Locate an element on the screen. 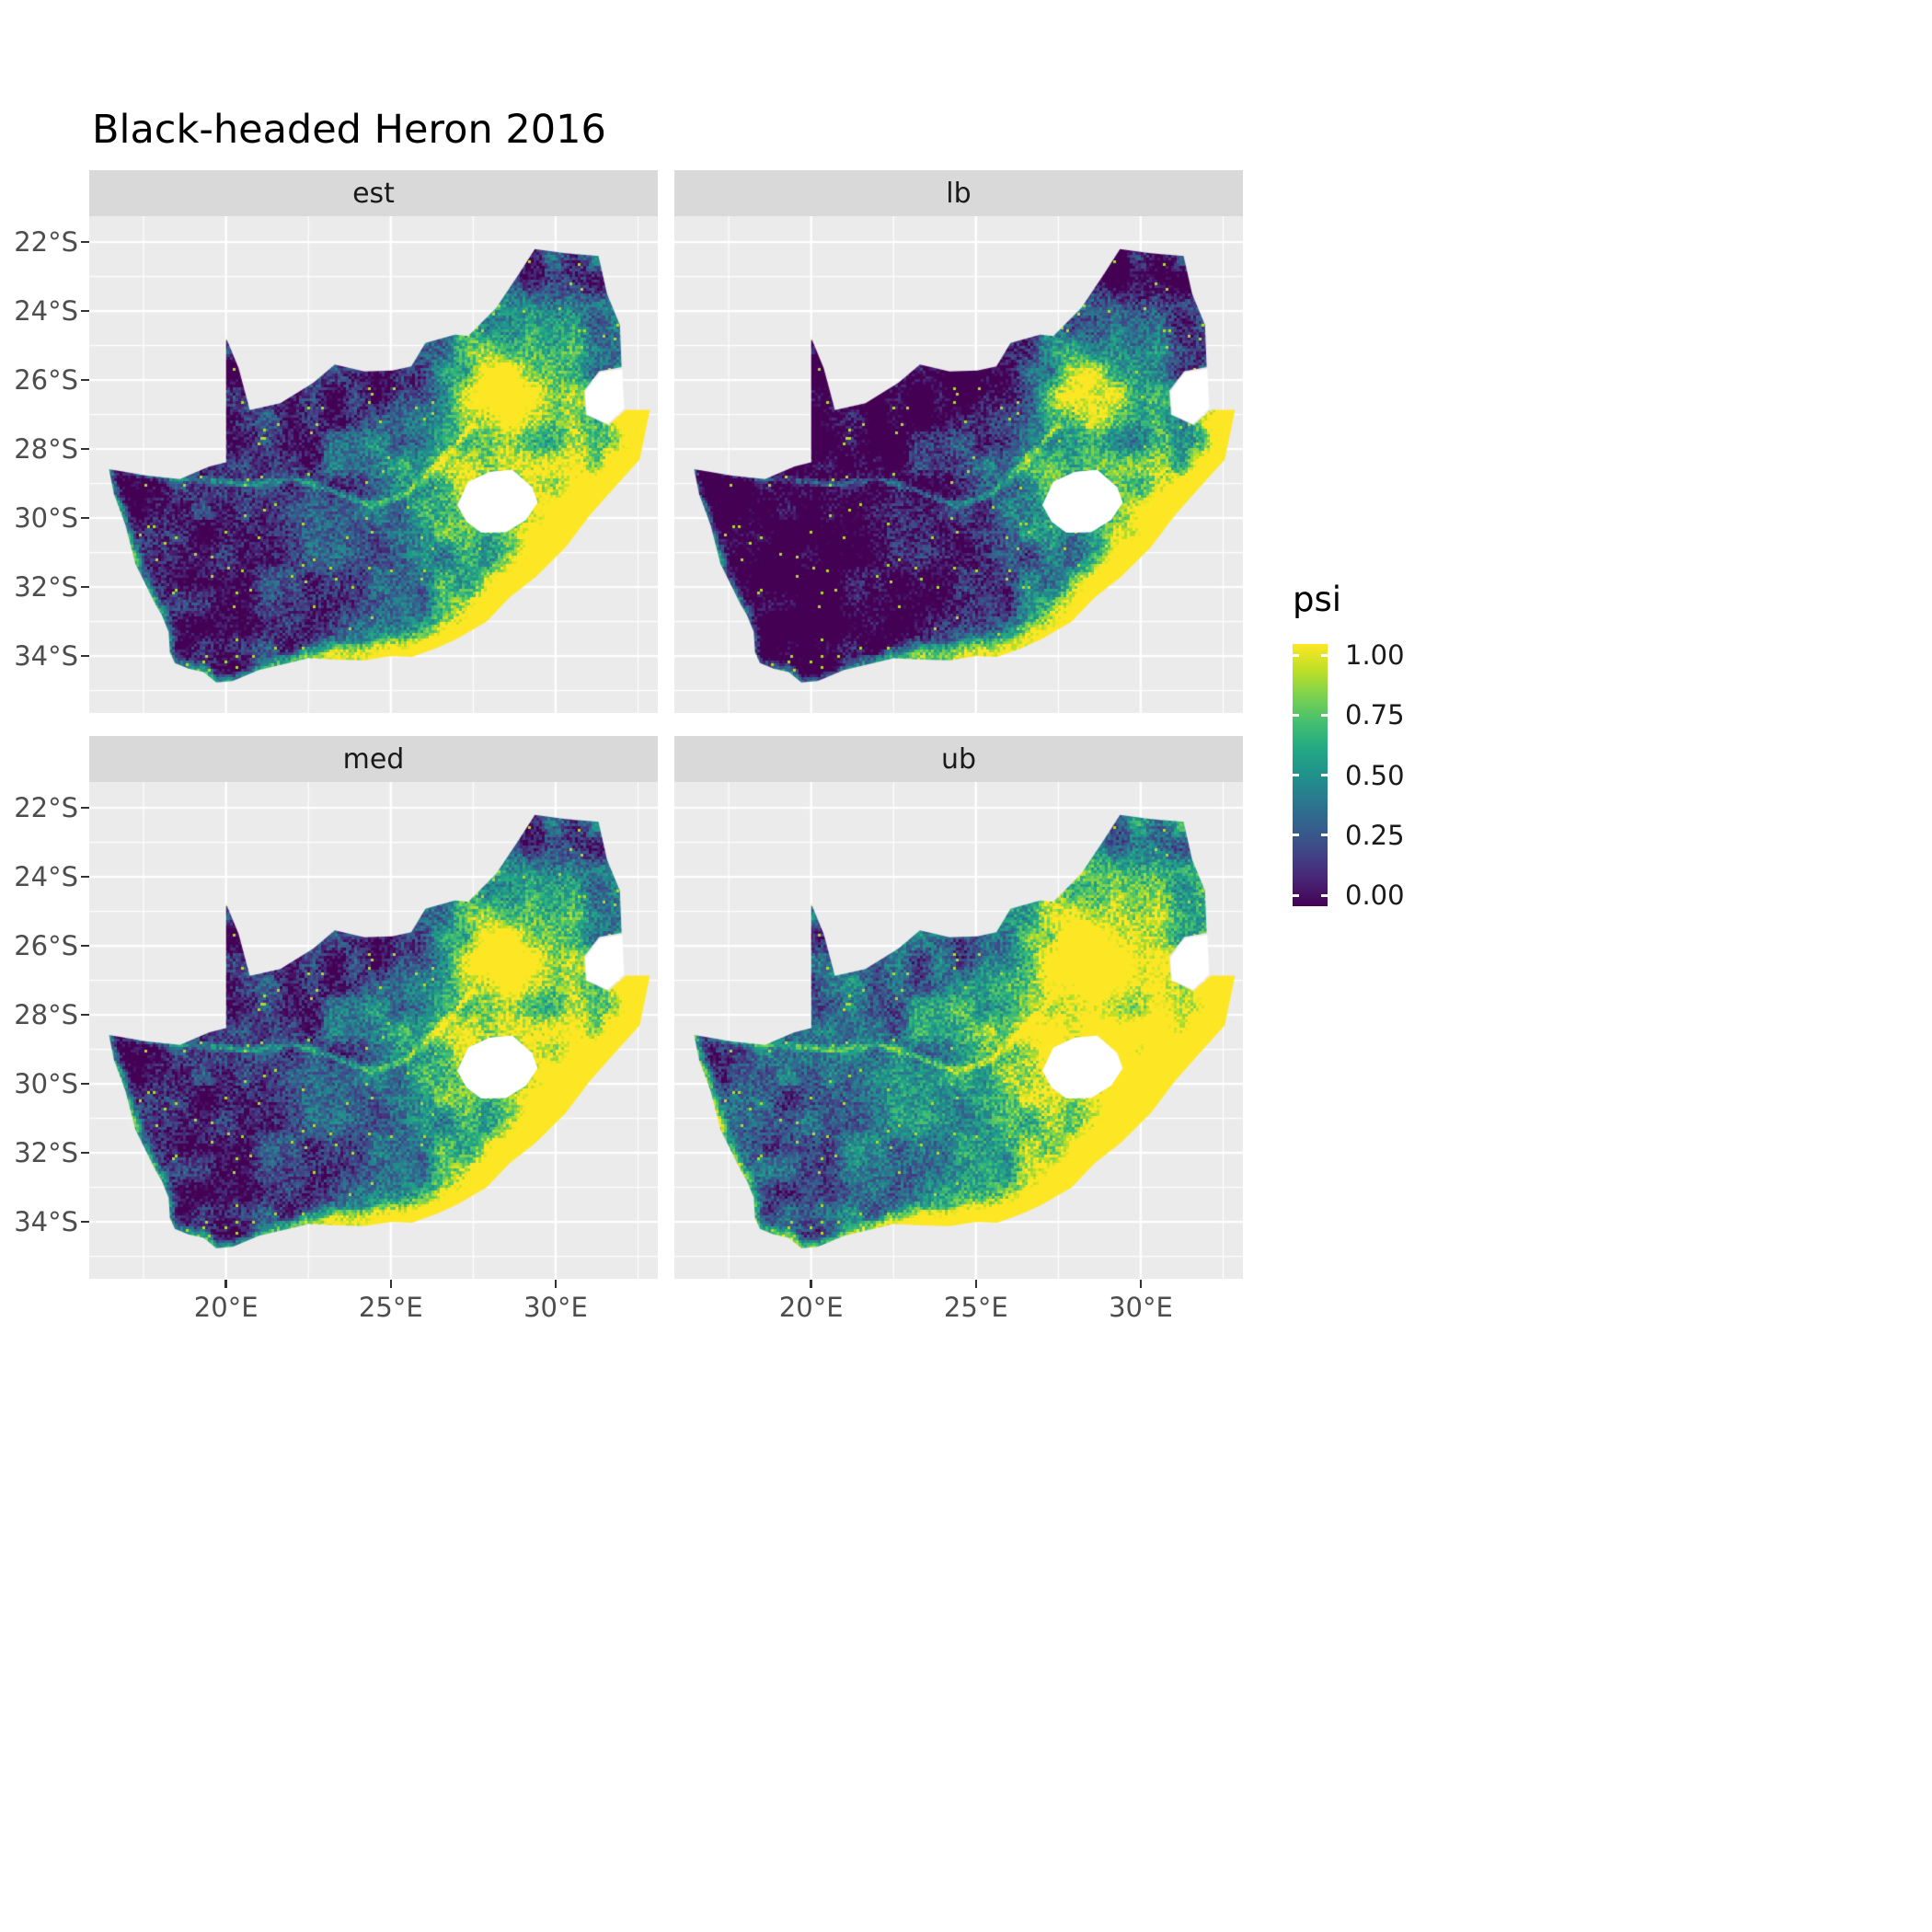  facet-strip-label: est is located at coordinates (373, 193).